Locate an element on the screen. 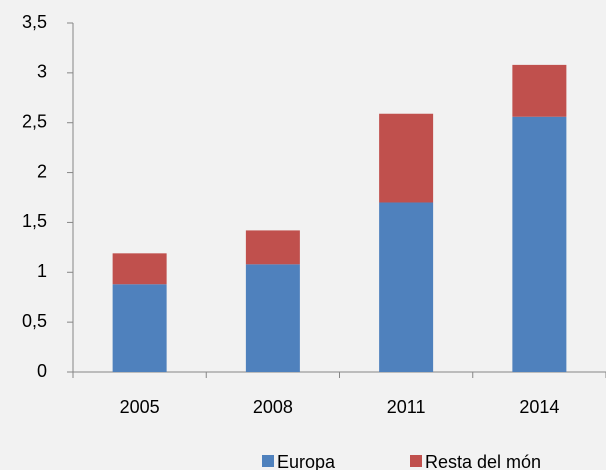 The image size is (606, 470). y-tick-label: 2,5 is located at coordinates (34, 121).